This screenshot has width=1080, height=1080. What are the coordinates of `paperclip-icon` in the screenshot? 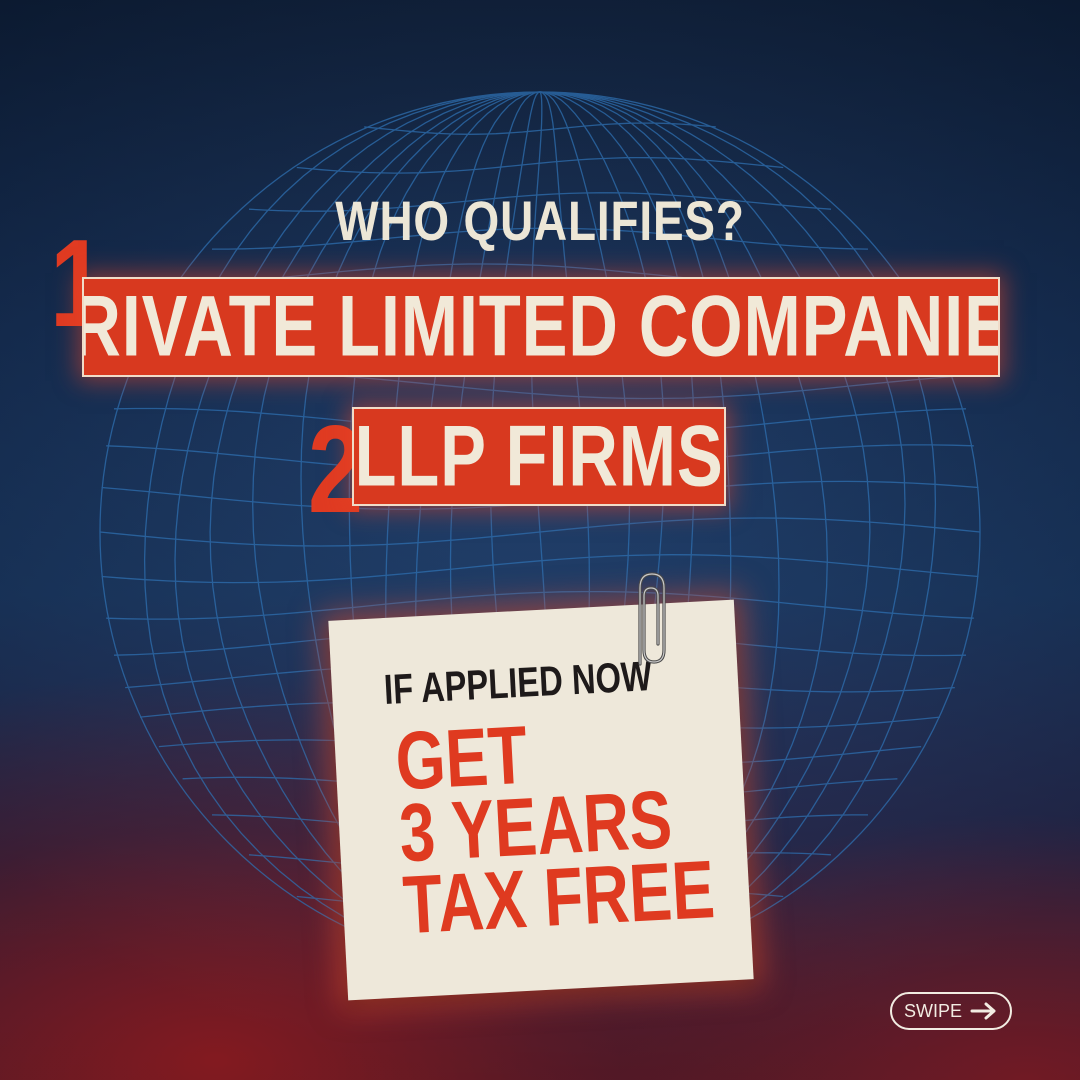 It's located at (652, 619).